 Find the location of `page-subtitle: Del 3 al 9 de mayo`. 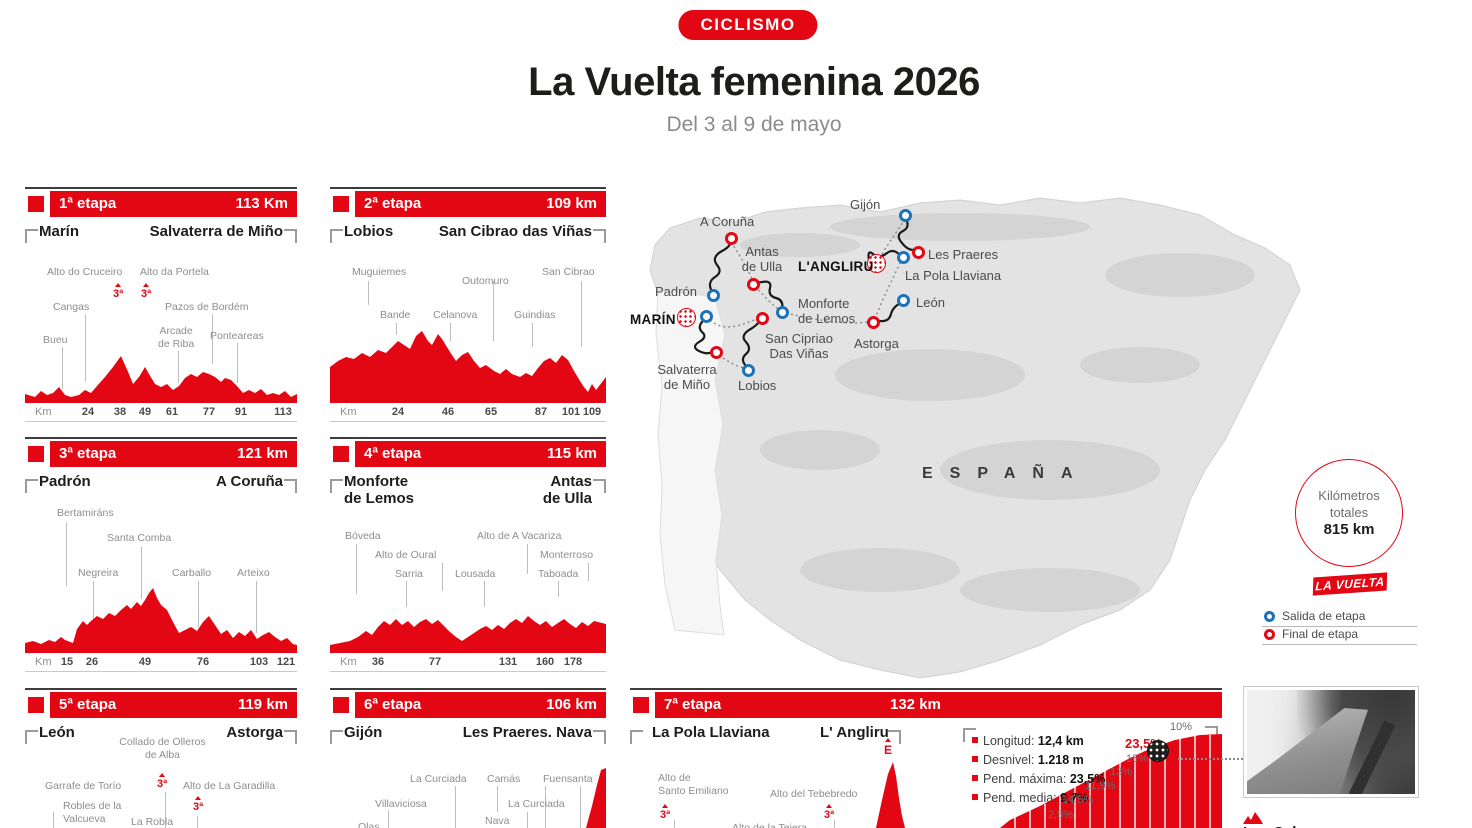

page-subtitle: Del 3 al 9 de mayo is located at coordinates (754, 124).